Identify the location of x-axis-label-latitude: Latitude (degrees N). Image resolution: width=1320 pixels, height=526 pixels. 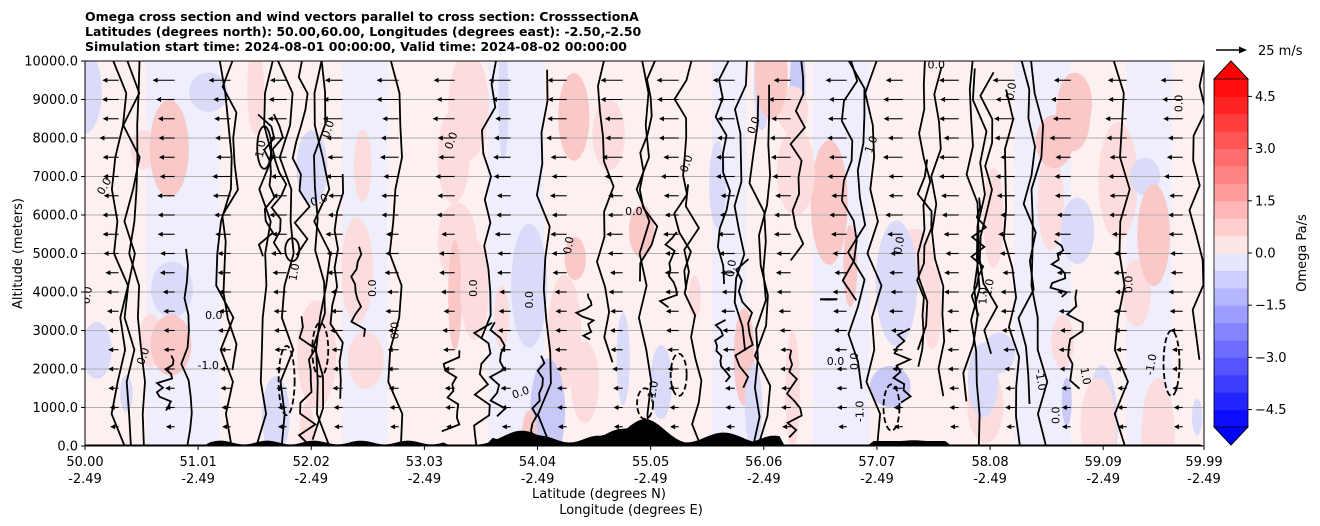
(599, 494).